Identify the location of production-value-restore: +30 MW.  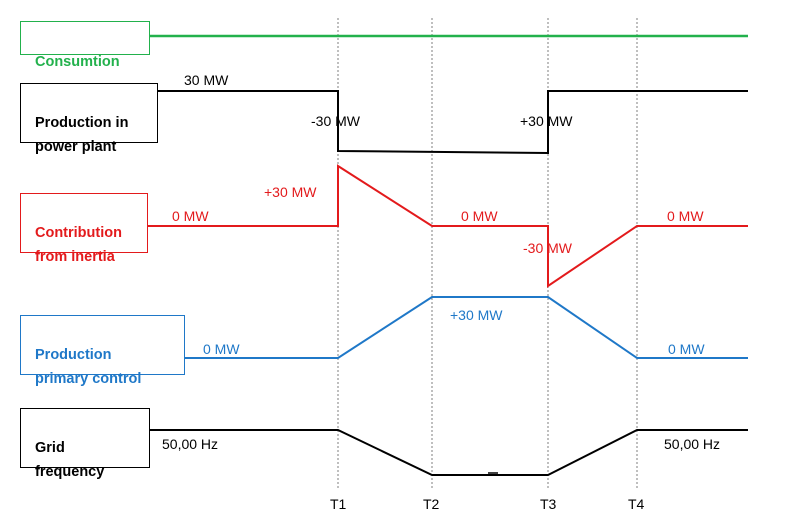
(546, 121).